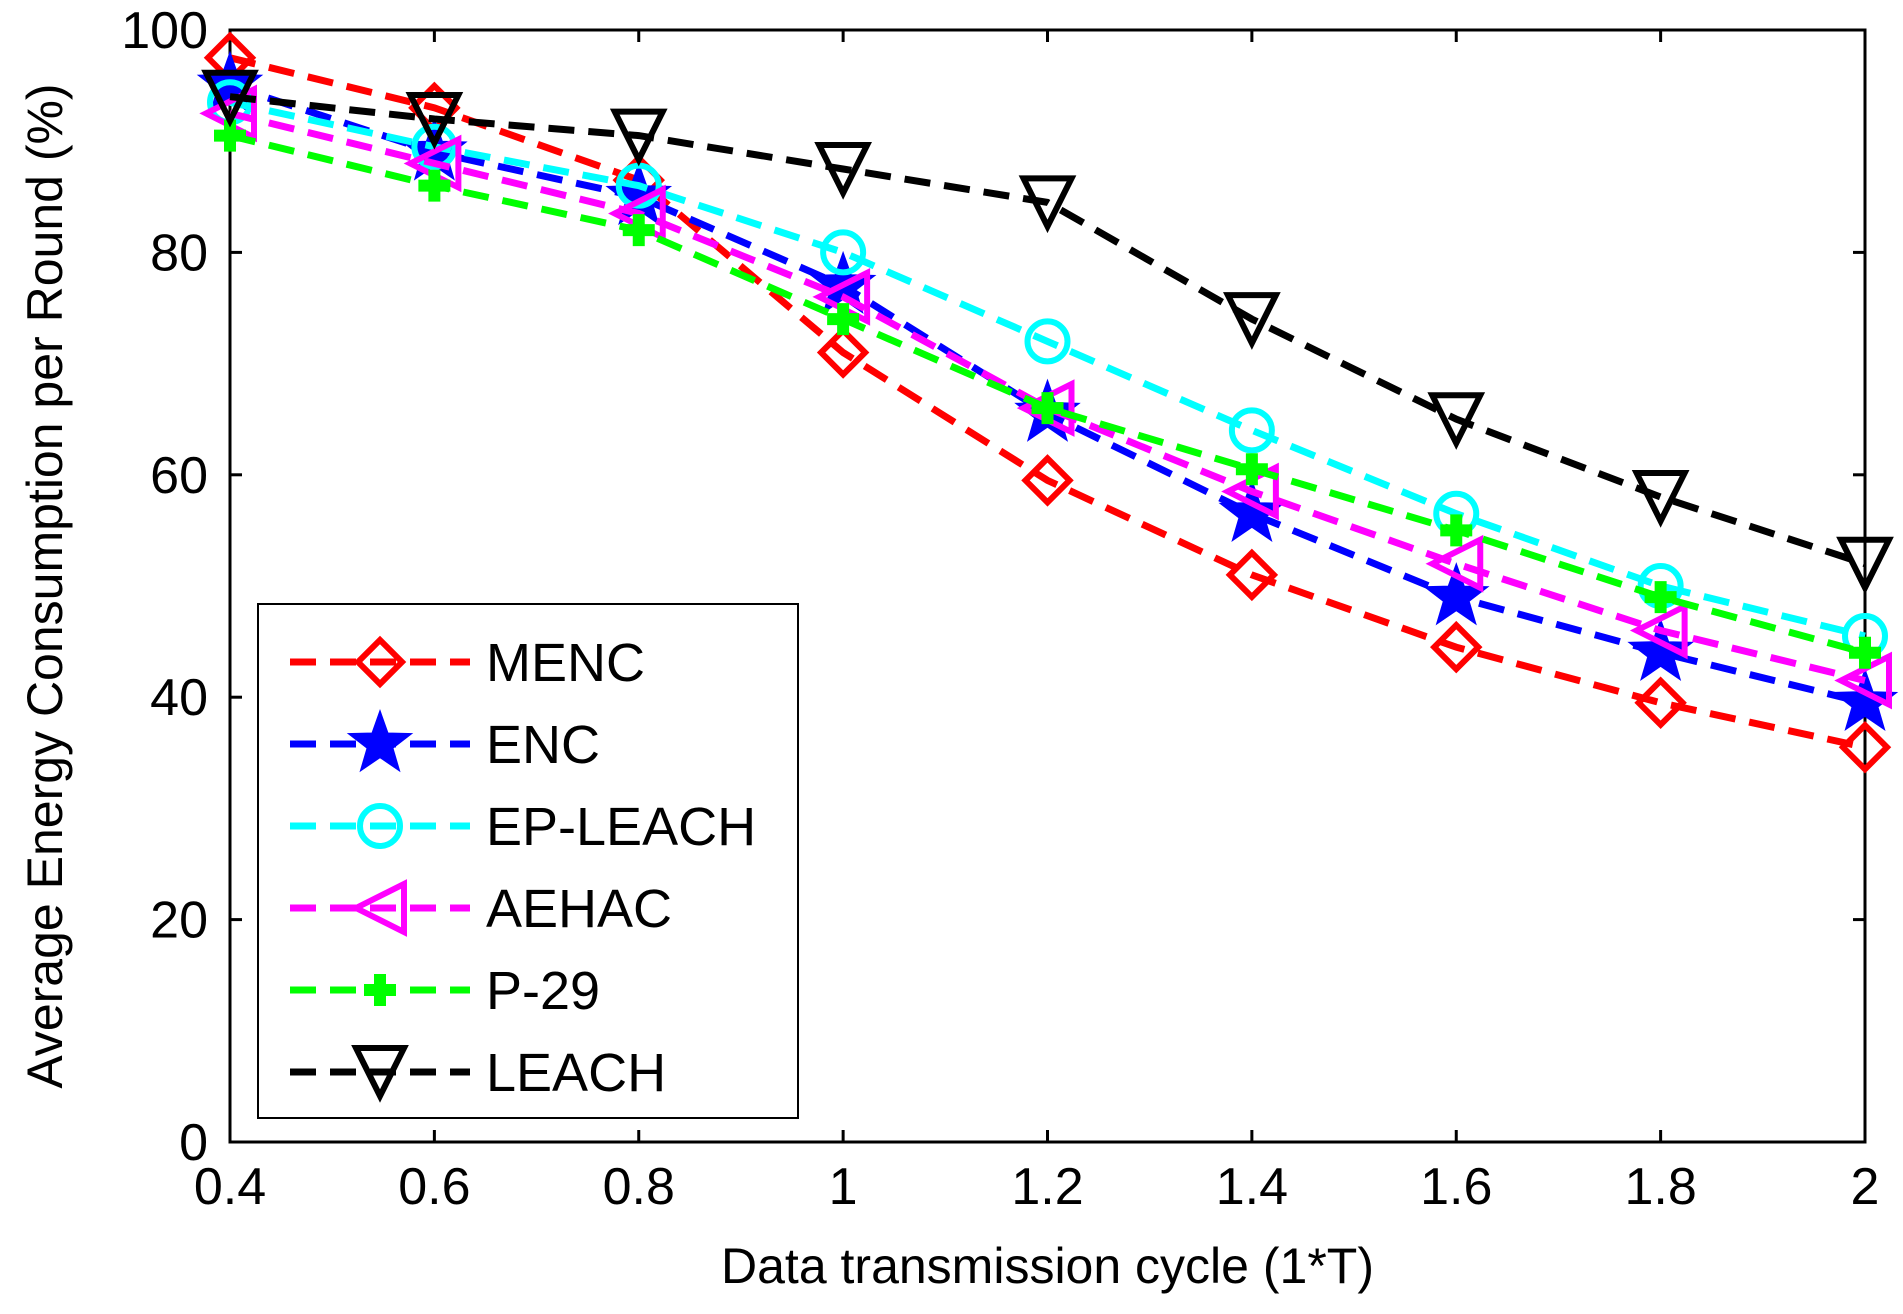 The width and height of the screenshot is (1903, 1314). What do you see at coordinates (193, 1143) in the screenshot?
I see `y-tick-label: 0` at bounding box center [193, 1143].